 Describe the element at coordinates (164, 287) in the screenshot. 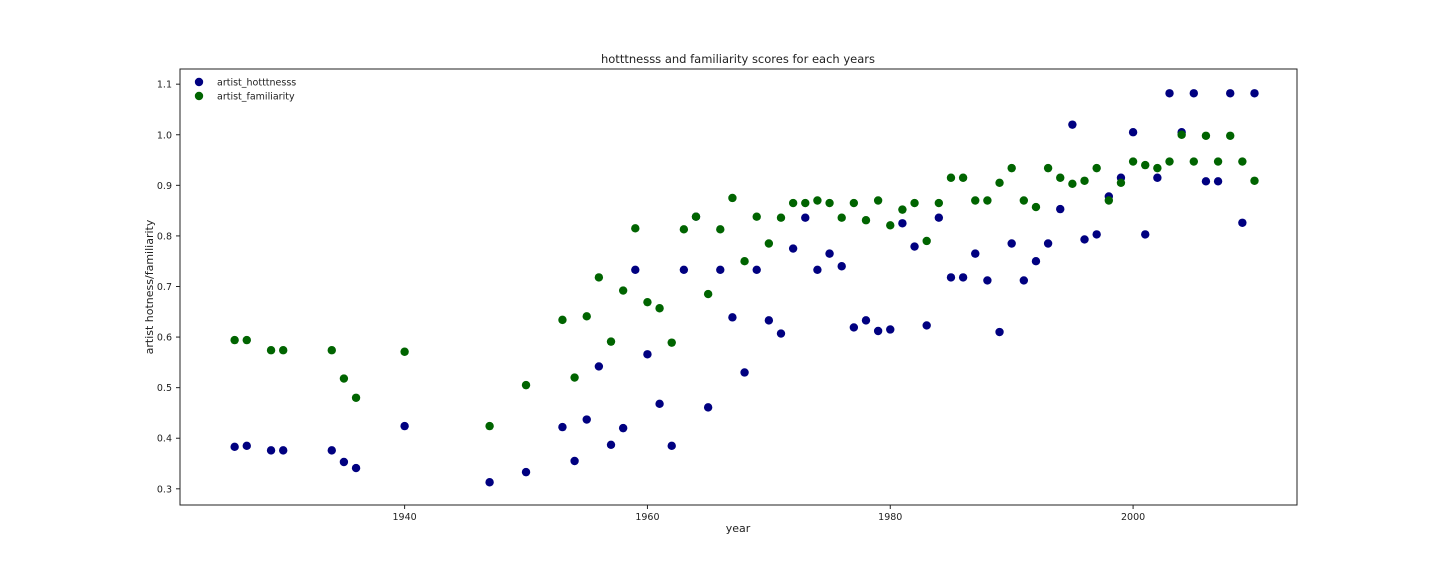

I see `y-tick-label: 0.7` at that location.